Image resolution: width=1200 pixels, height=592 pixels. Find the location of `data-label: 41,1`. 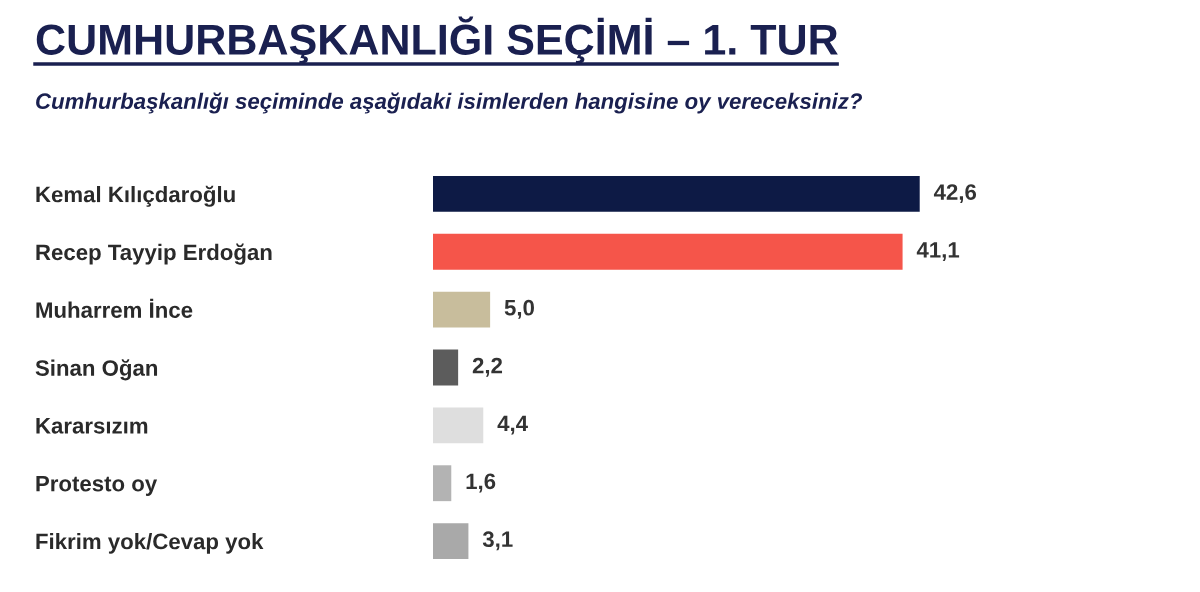

data-label: 41,1 is located at coordinates (938, 251).